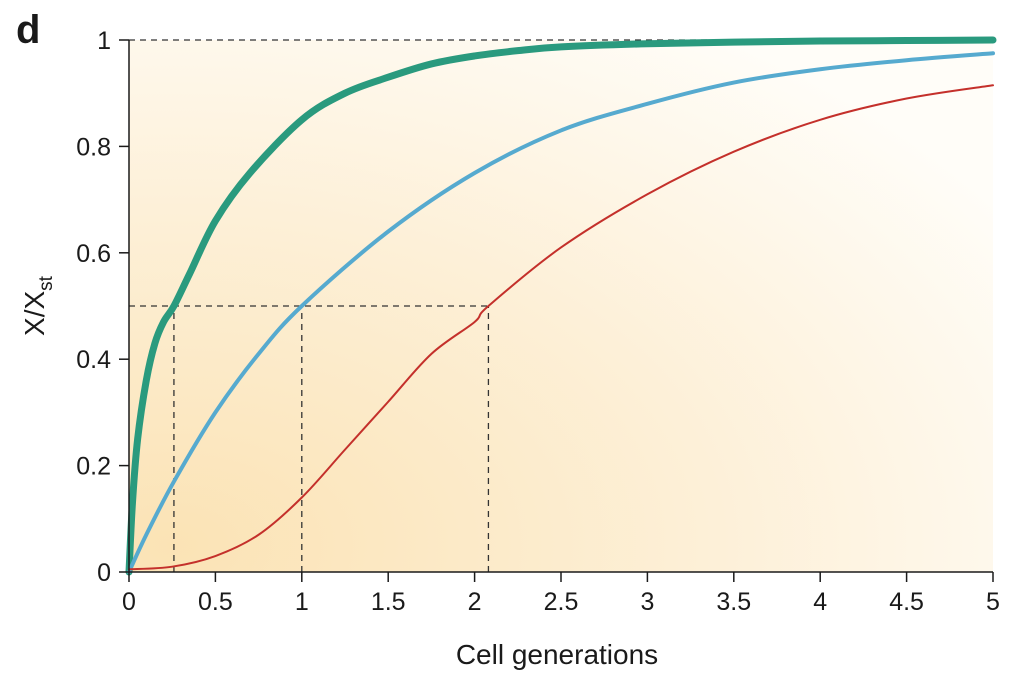  I want to click on y-tick-label: 1, so click(104, 41).